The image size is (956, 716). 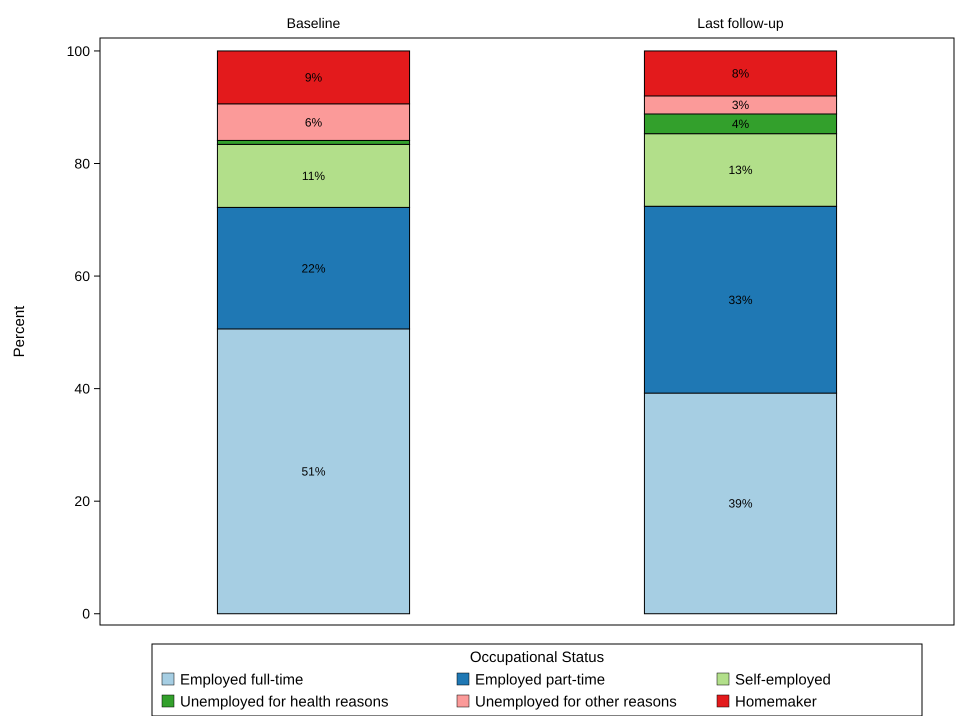 What do you see at coordinates (82, 501) in the screenshot?
I see `y-tick-label: 20` at bounding box center [82, 501].